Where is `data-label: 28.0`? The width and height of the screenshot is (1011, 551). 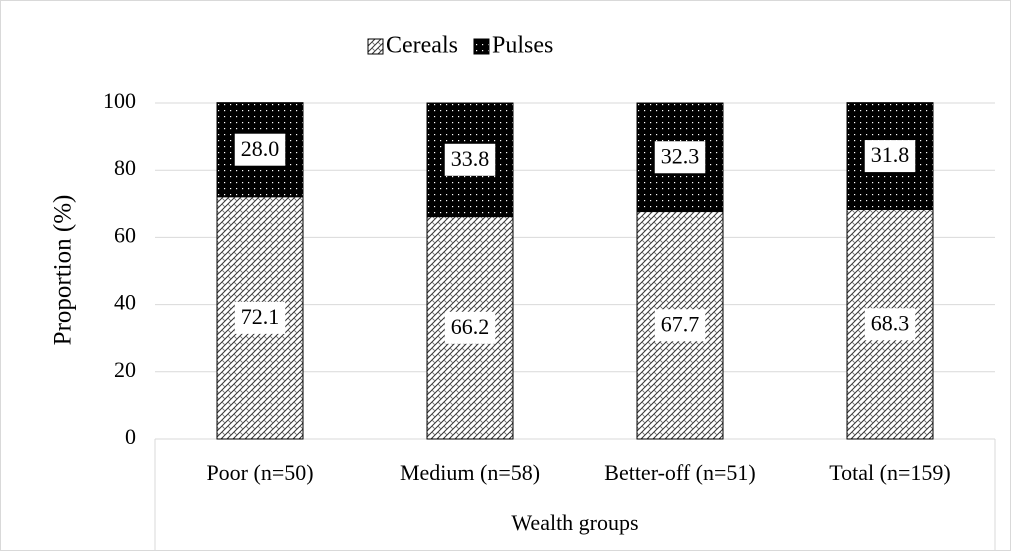
data-label: 28.0 is located at coordinates (260, 148).